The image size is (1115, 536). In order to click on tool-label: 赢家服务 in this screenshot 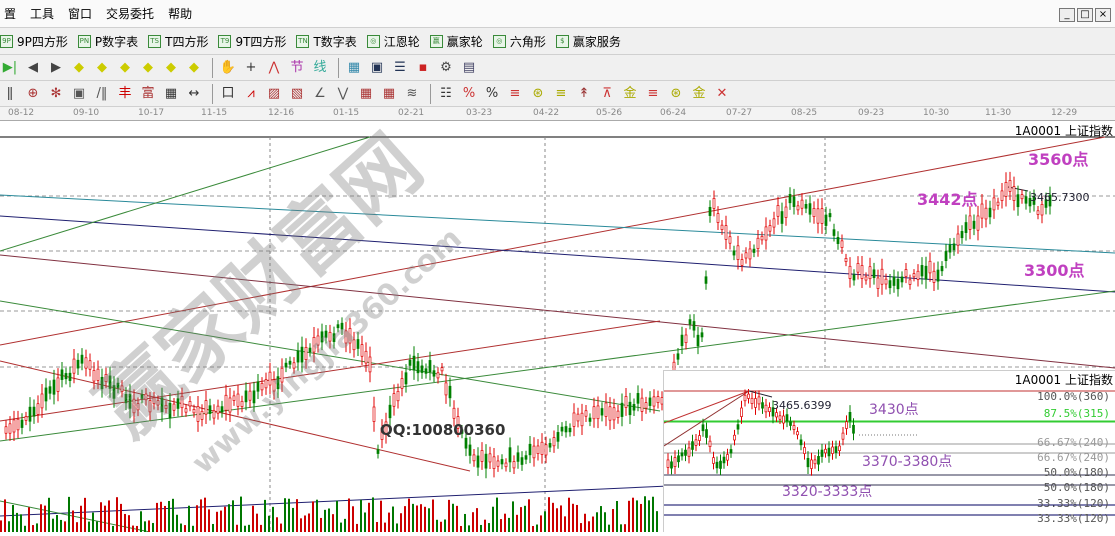, I will do `click(596, 41)`.